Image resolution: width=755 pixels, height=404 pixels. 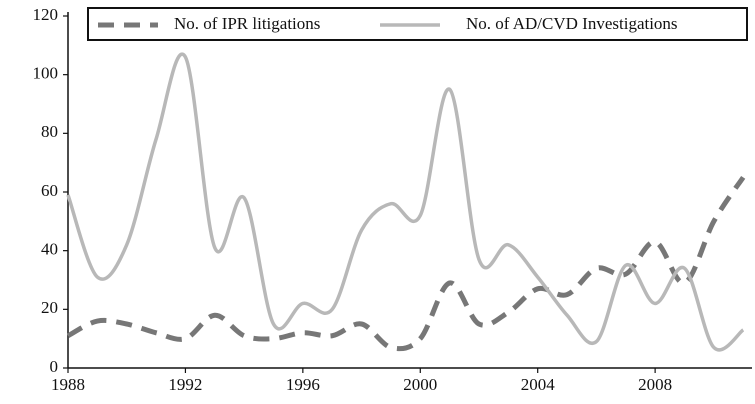 What do you see at coordinates (49, 190) in the screenshot?
I see `y-tick-label: 60` at bounding box center [49, 190].